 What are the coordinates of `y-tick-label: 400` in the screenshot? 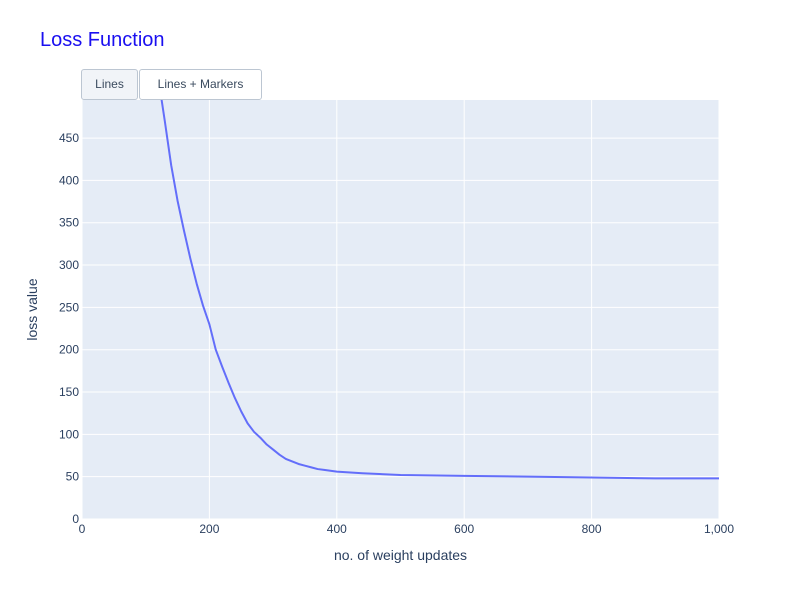 It's located at (69, 180).